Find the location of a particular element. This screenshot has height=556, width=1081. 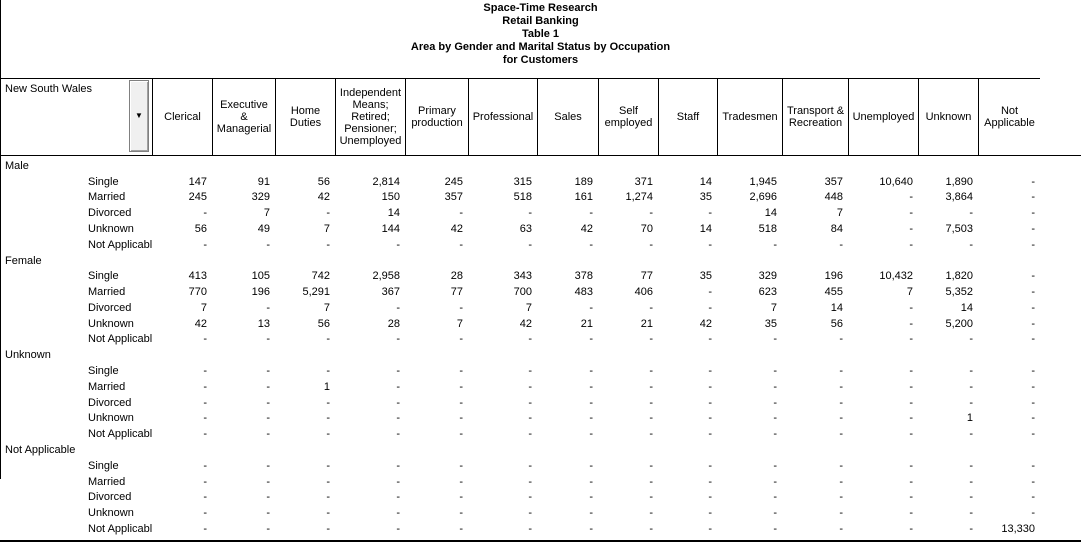

data-cell: 147 is located at coordinates (197, 181).